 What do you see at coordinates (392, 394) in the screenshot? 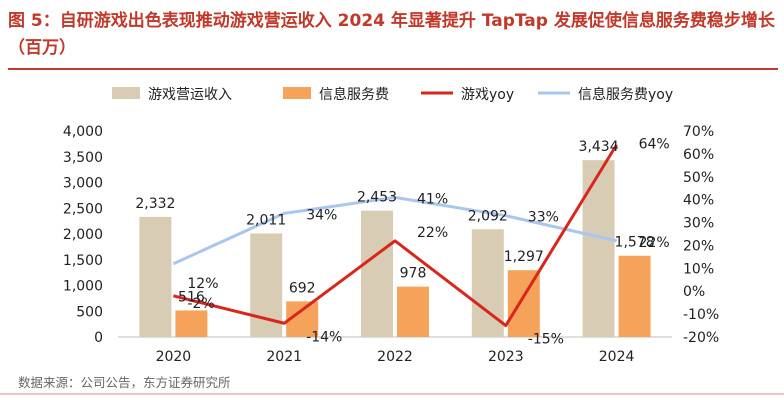
I see `bottom-divider` at bounding box center [392, 394].